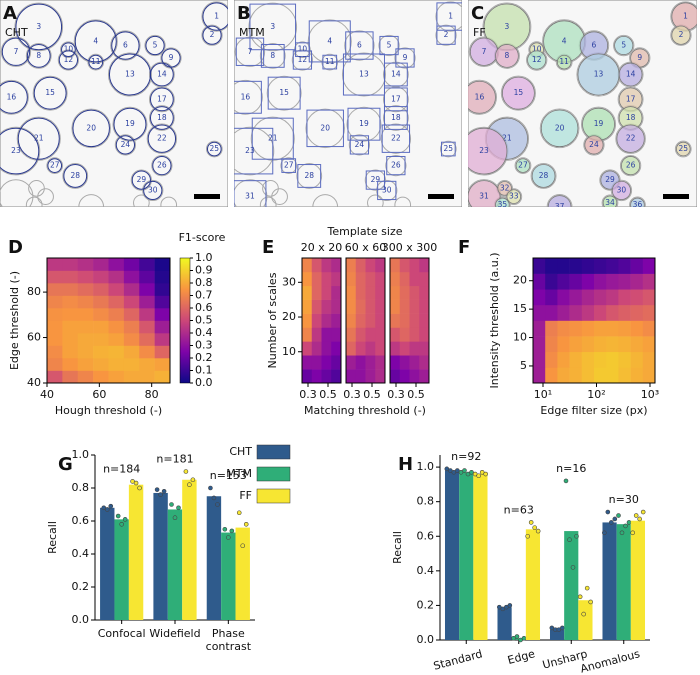 The width and height of the screenshot is (700, 675). I want to click on cell-label: 14, so click(631, 74).